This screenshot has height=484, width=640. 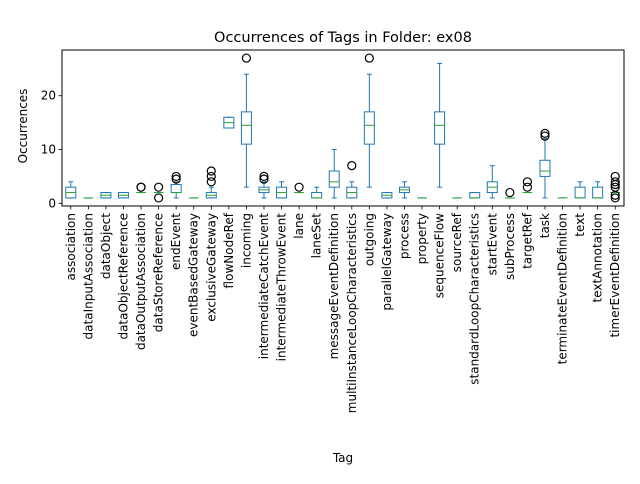 I want to click on x-axis-label: Tag, so click(x=342, y=458).